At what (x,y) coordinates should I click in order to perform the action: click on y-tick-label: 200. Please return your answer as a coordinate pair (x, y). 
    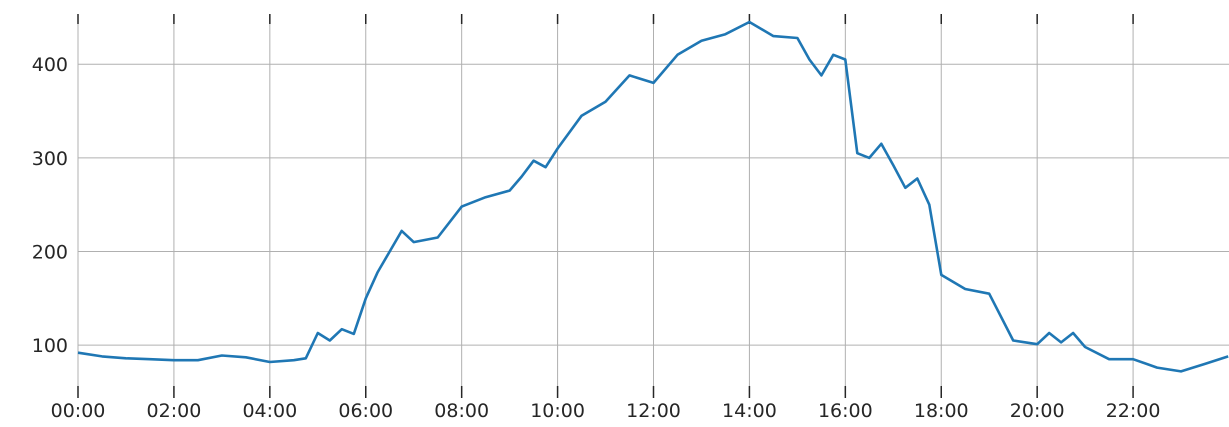
    Looking at the image, I should click on (50, 253).